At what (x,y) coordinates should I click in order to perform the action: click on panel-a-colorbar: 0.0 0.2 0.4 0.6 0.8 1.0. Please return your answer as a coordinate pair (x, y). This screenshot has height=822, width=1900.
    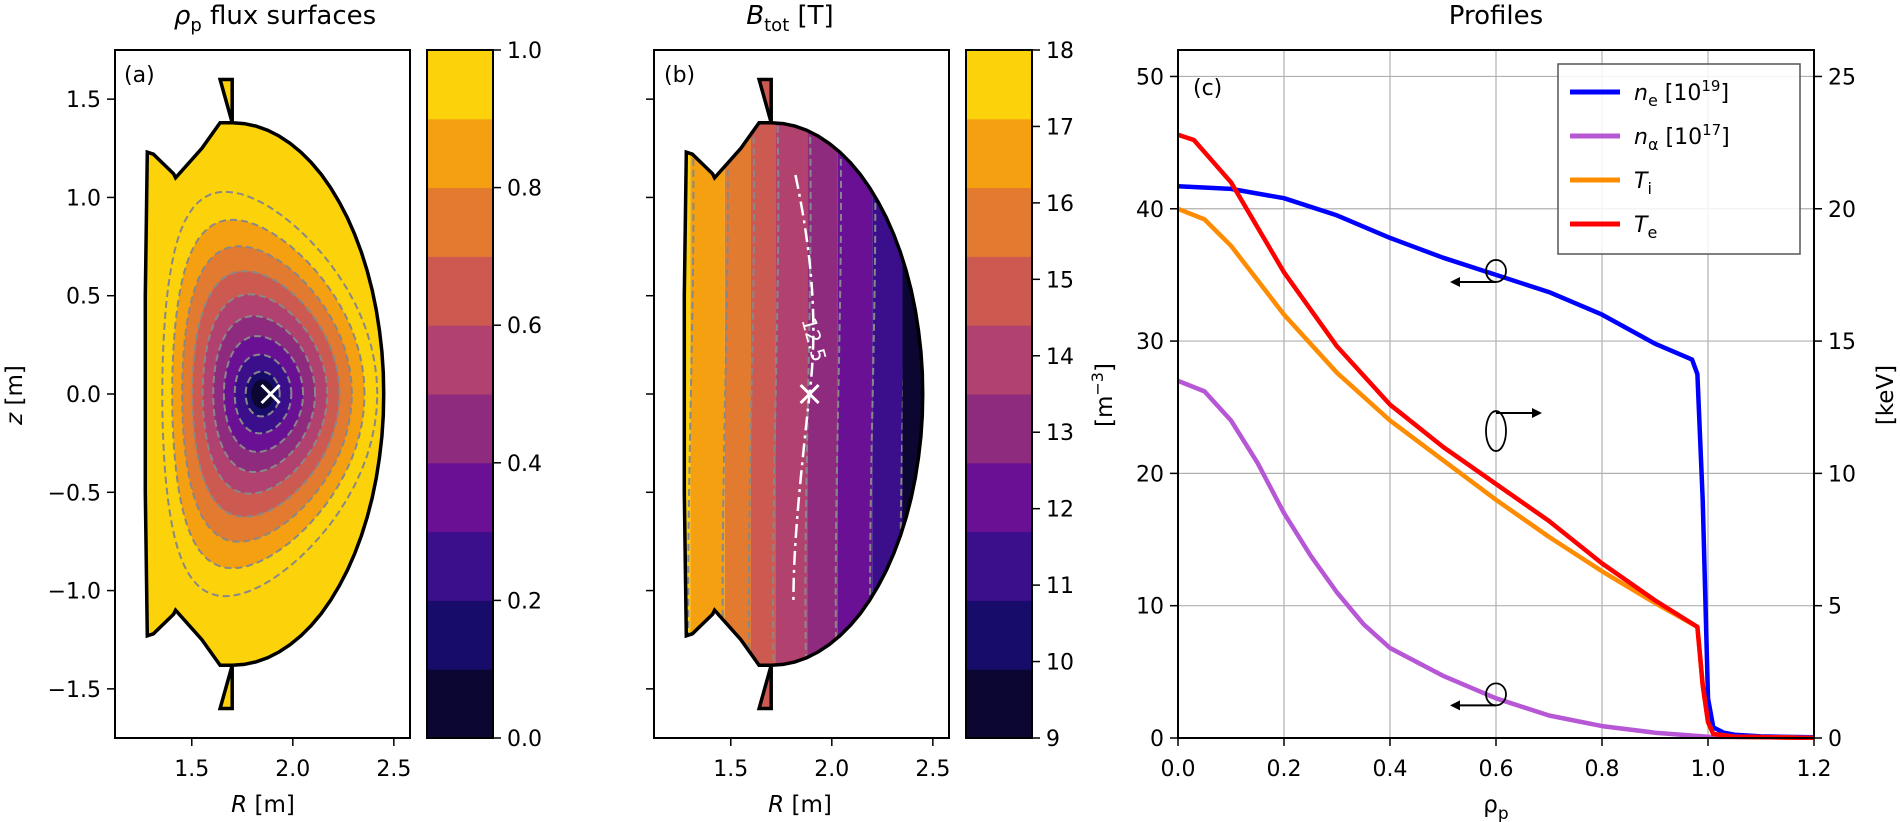
    Looking at the image, I should click on (484, 395).